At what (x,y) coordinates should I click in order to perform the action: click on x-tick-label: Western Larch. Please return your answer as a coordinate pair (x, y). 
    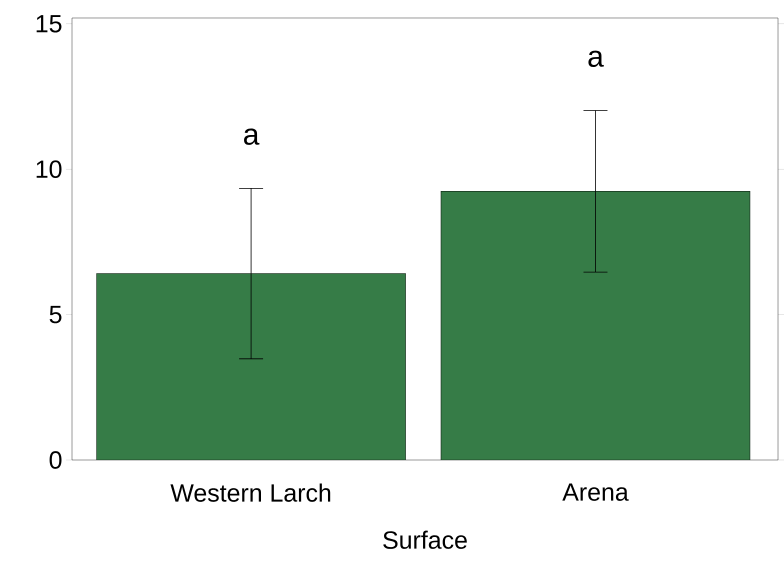
    Looking at the image, I should click on (250, 493).